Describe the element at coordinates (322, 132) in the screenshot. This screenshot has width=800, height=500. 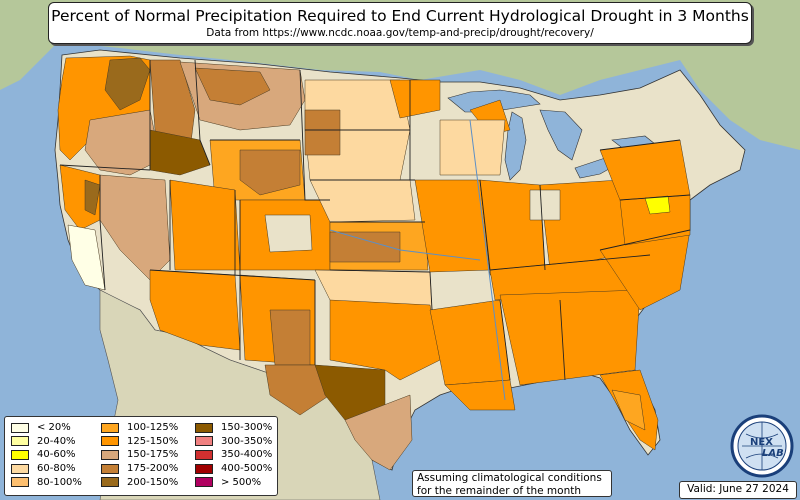
I see `region-south-dakota-west` at that location.